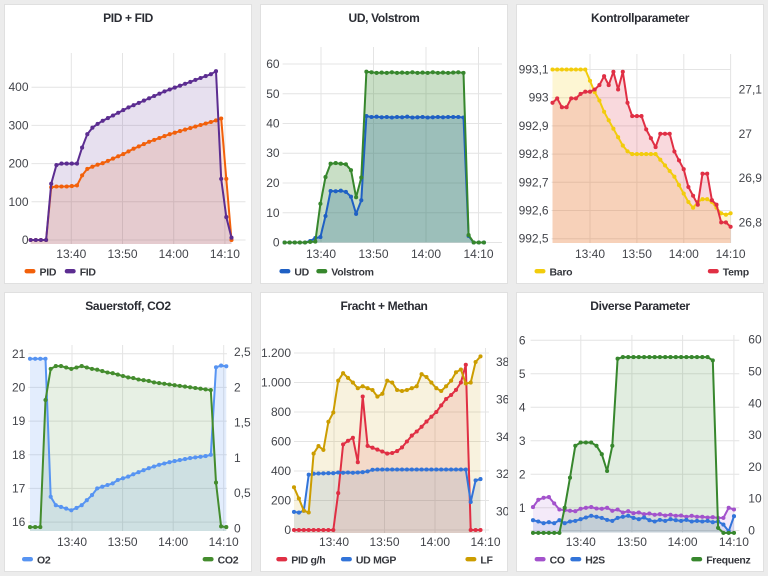 The image size is (768, 576). Describe the element at coordinates (281, 412) in the screenshot. I see `svg-text: 800` at that location.